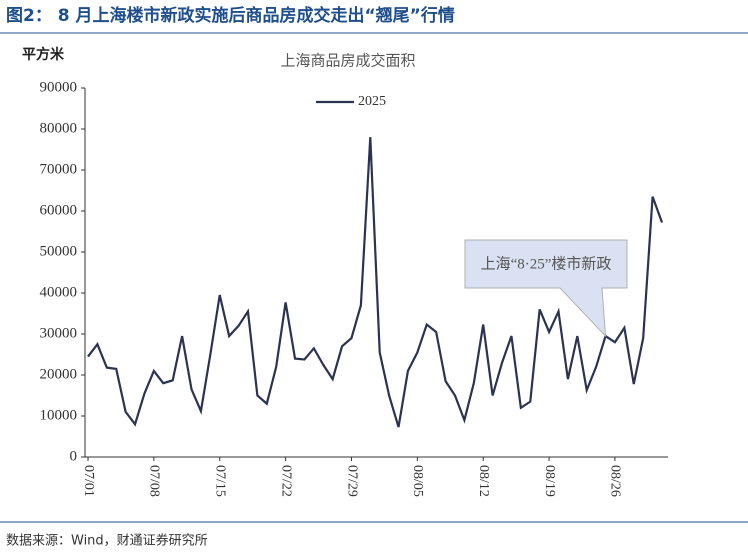 Image resolution: width=748 pixels, height=559 pixels. What do you see at coordinates (59, 169) in the screenshot?
I see `y-tick-label: 70000` at bounding box center [59, 169].